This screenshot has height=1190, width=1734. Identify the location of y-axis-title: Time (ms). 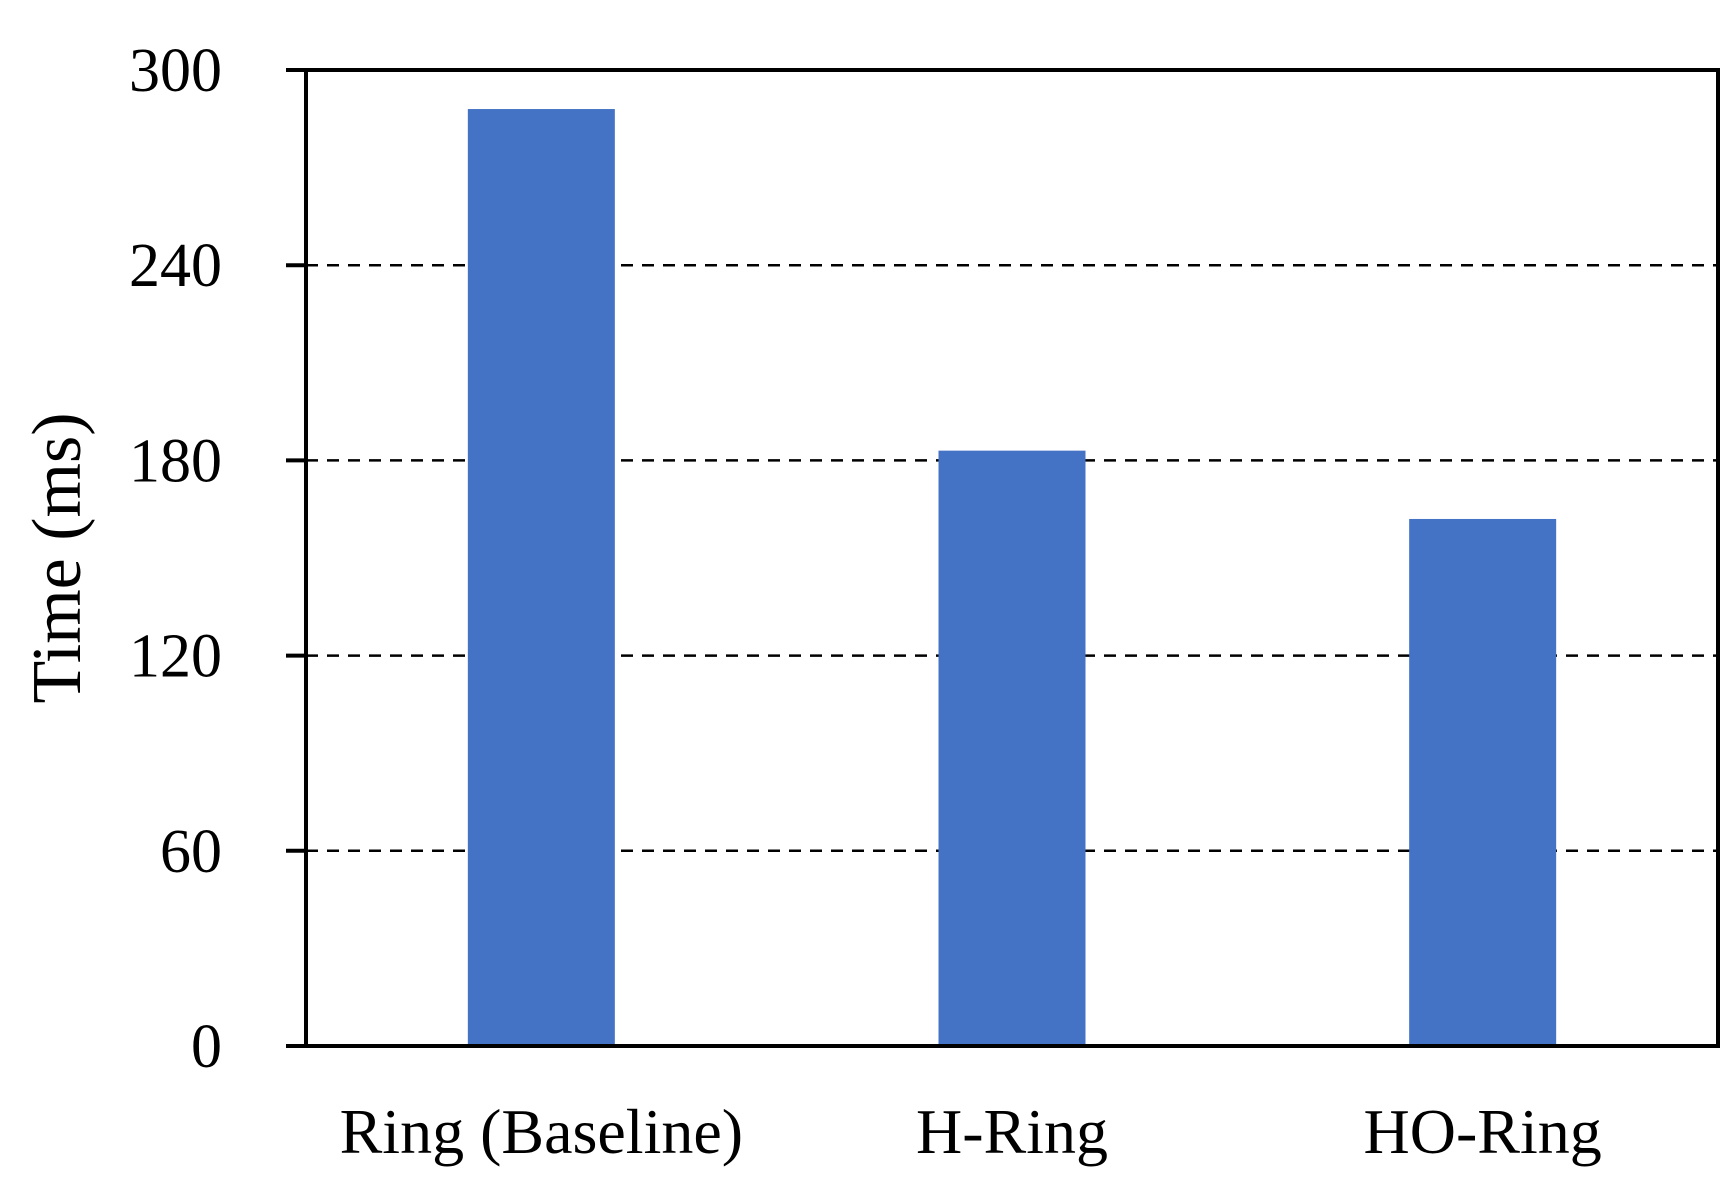
(57, 557).